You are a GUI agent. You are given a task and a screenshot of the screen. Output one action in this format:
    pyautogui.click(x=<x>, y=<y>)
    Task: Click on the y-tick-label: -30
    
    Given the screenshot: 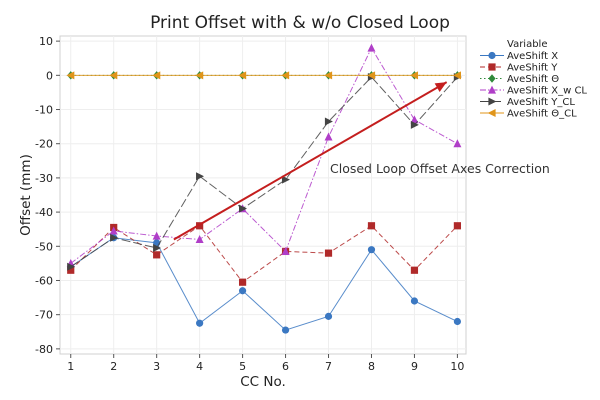 What is the action you would take?
    pyautogui.click(x=44, y=178)
    